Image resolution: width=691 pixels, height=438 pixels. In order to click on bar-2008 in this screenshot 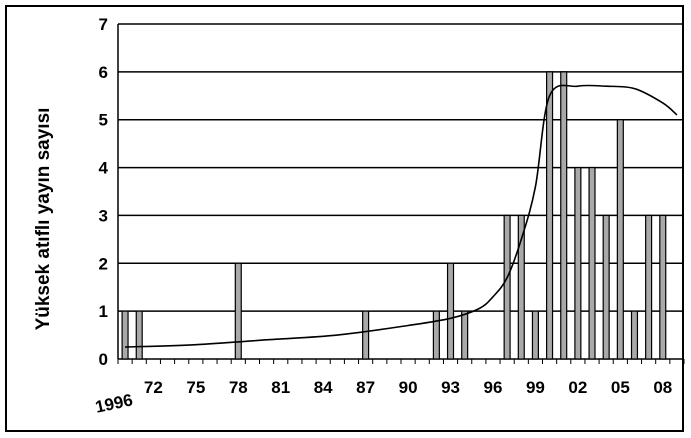, I will do `click(663, 287)`.